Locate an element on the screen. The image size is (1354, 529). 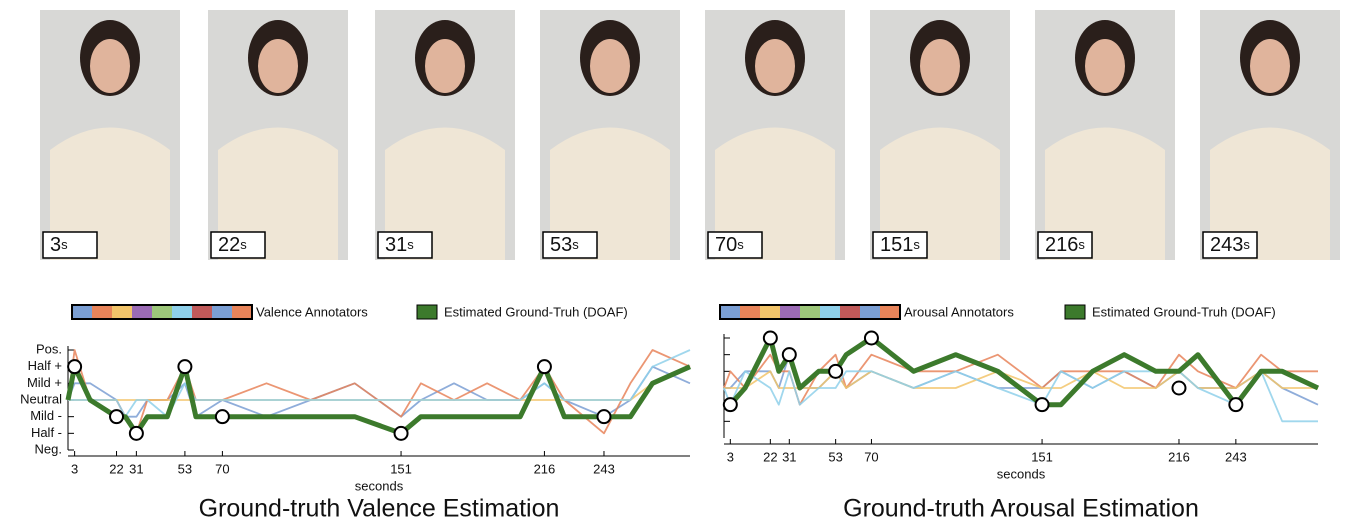
time-value: 3 is located at coordinates (55, 245).